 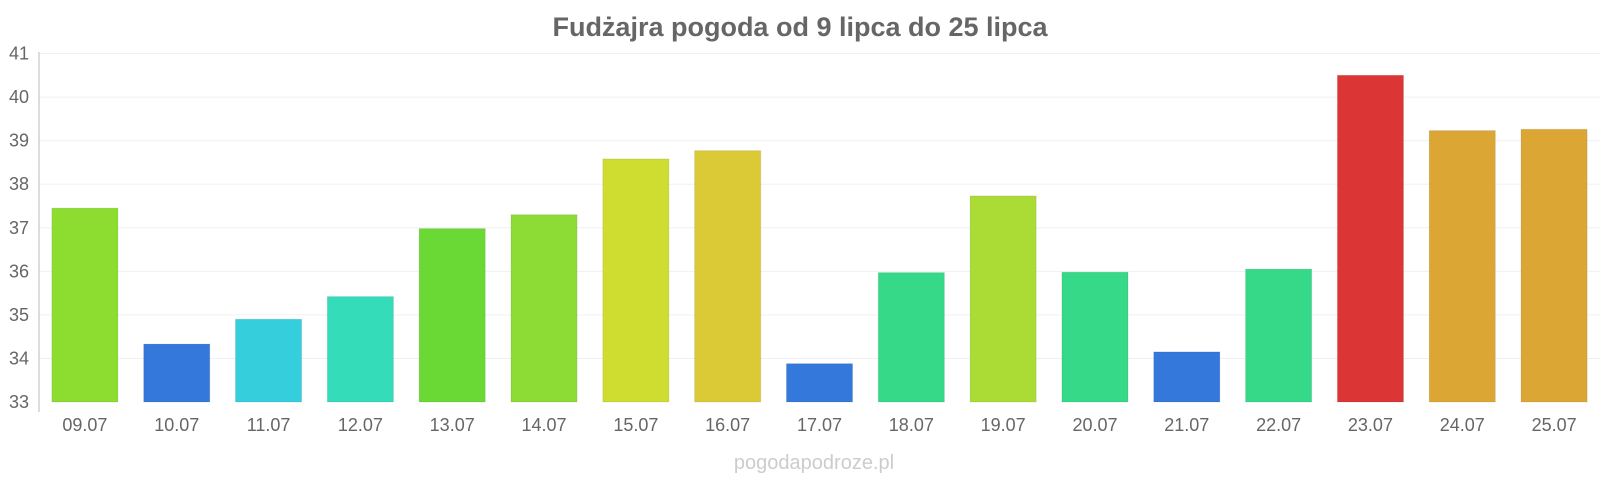 I want to click on bar-24.07, so click(x=1462, y=266).